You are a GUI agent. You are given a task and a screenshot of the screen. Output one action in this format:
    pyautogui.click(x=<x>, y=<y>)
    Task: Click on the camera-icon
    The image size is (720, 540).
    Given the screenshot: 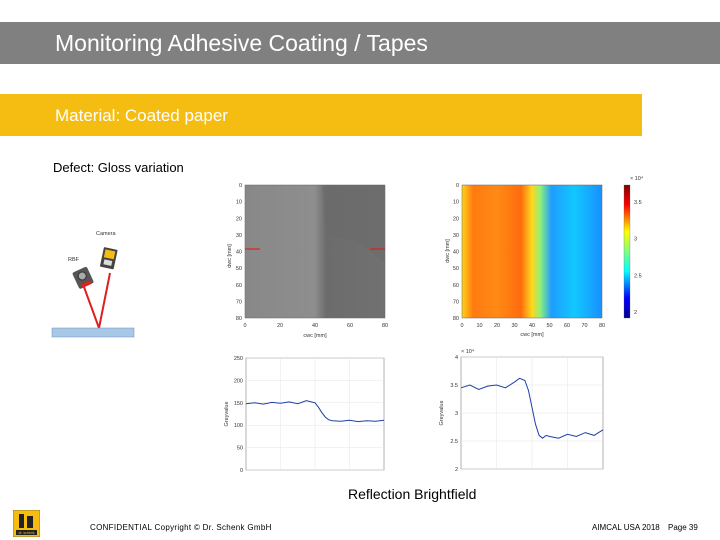 What is the action you would take?
    pyautogui.click(x=109, y=258)
    